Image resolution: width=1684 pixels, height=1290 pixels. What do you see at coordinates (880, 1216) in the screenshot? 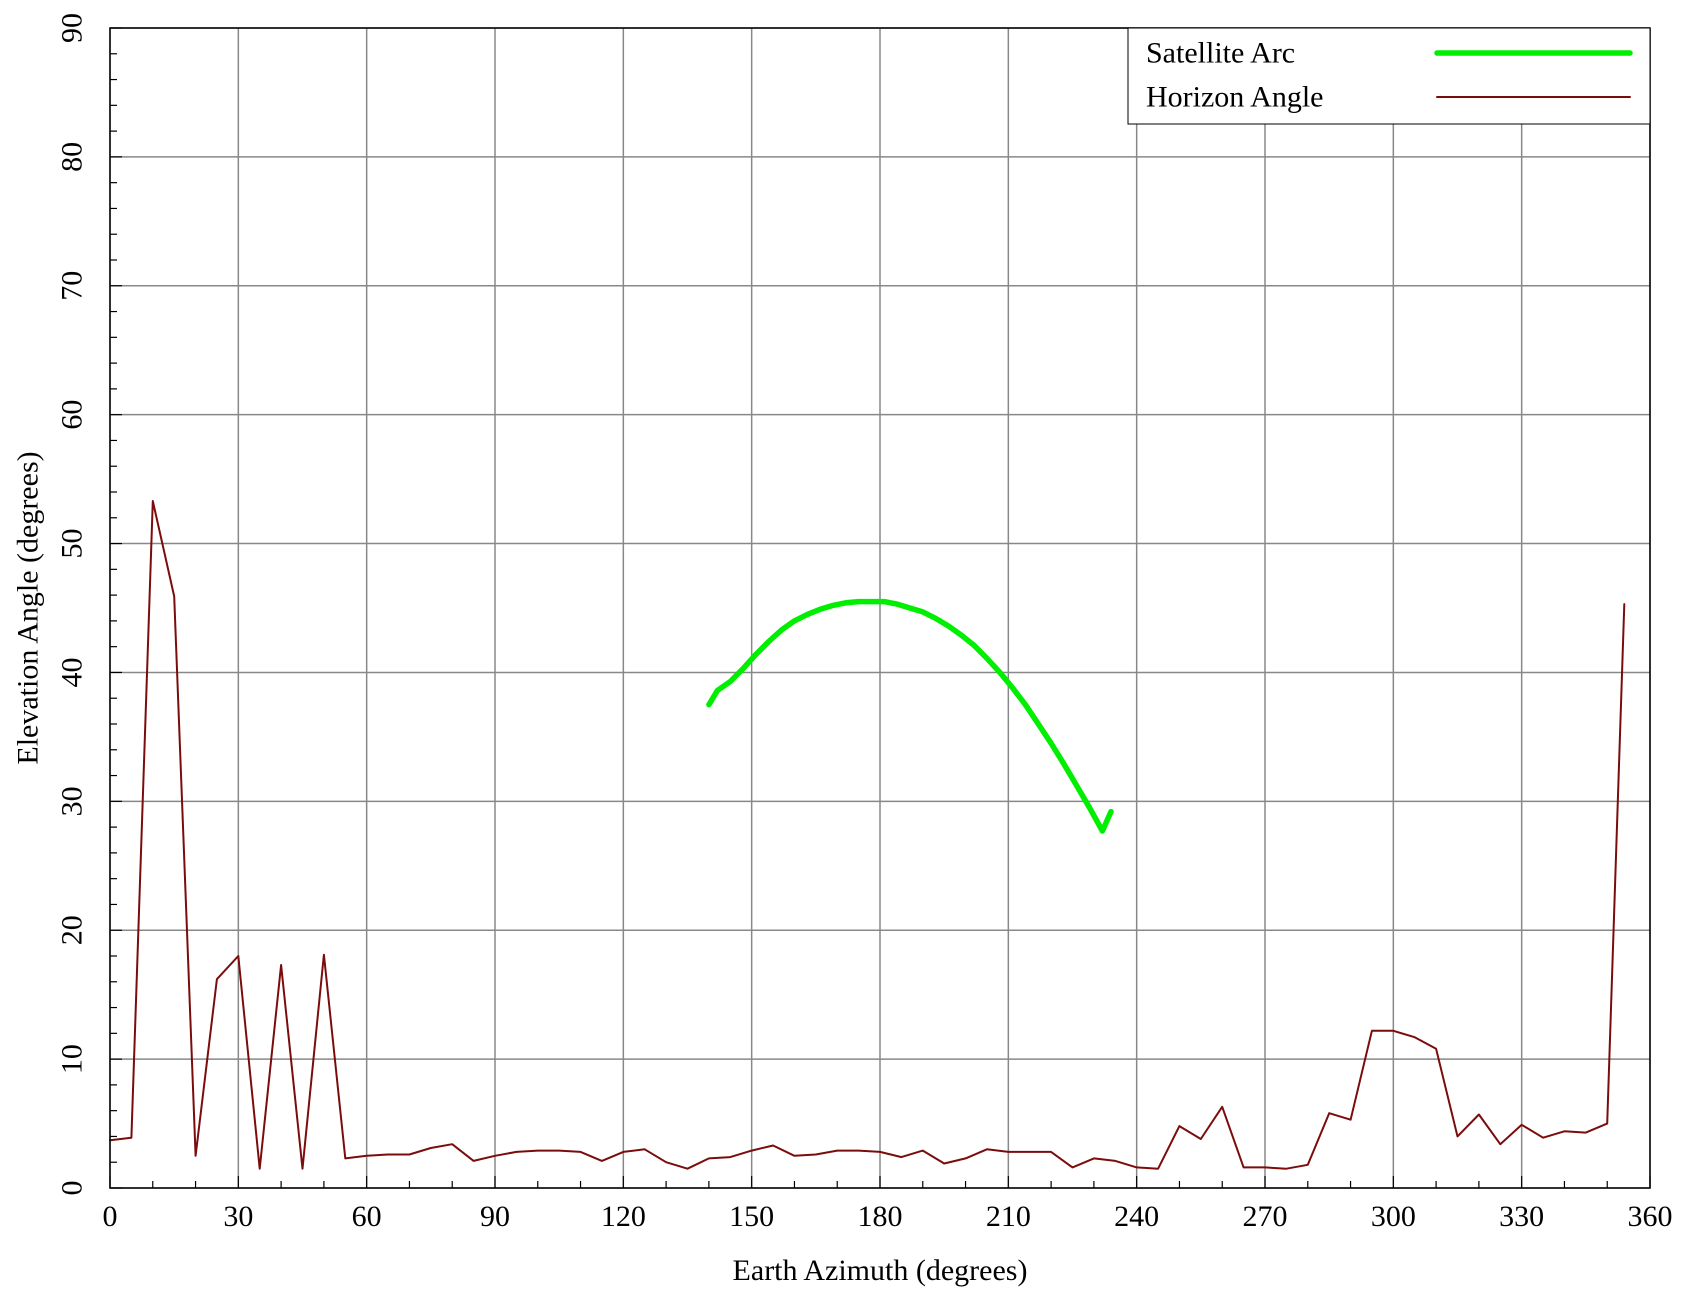
I see `x-tick-label: 180` at bounding box center [880, 1216].